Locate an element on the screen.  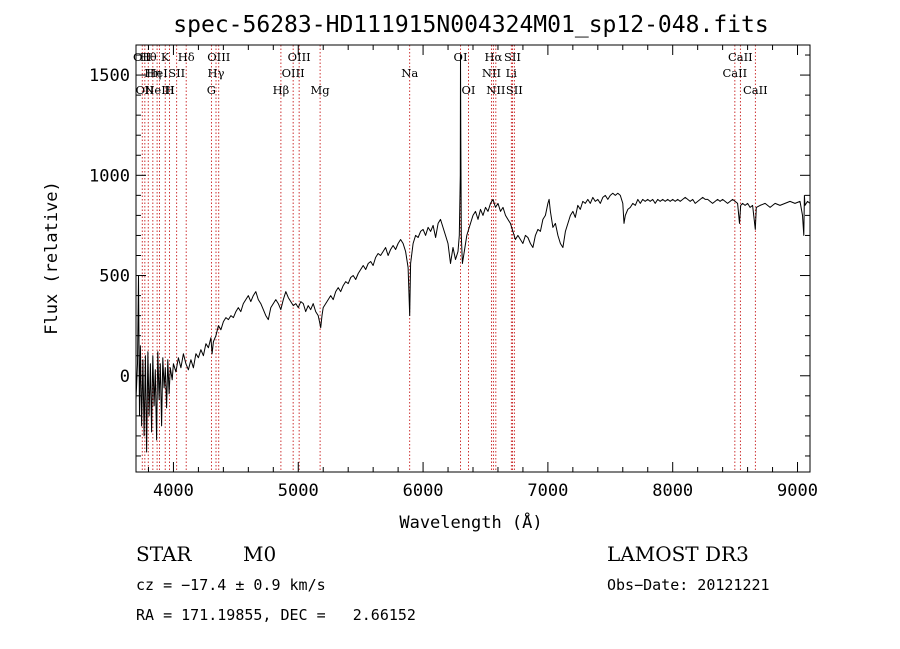
line-marker-label: Hγ is located at coordinates (216, 73).